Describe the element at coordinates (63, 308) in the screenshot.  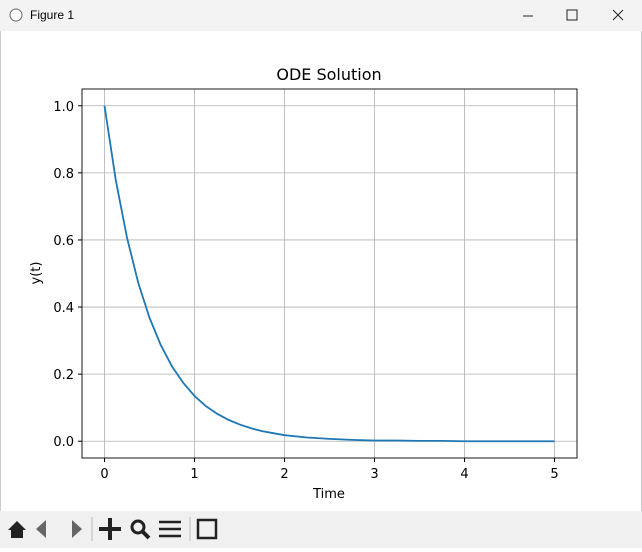
I see `y-tick-label: 0.4` at that location.